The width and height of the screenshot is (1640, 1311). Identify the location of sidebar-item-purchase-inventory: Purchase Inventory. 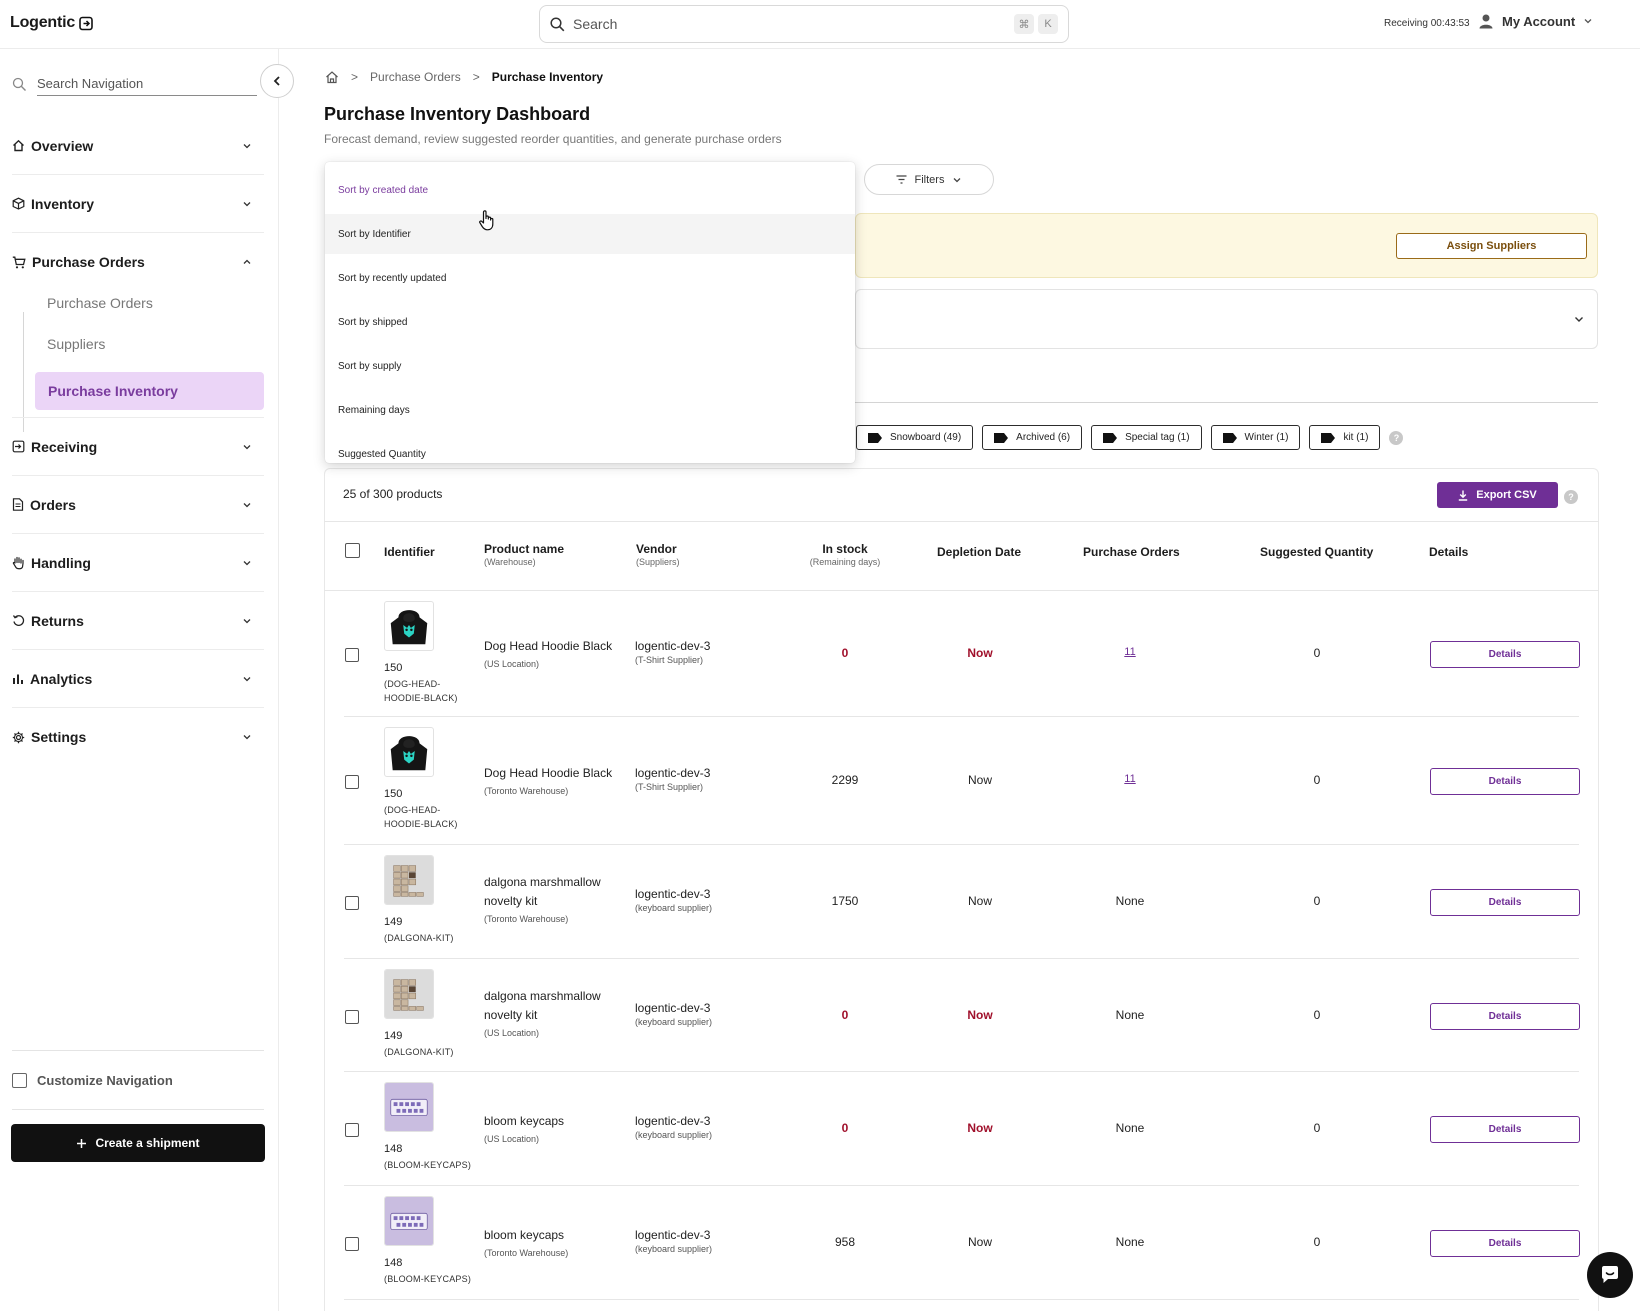
(149, 391).